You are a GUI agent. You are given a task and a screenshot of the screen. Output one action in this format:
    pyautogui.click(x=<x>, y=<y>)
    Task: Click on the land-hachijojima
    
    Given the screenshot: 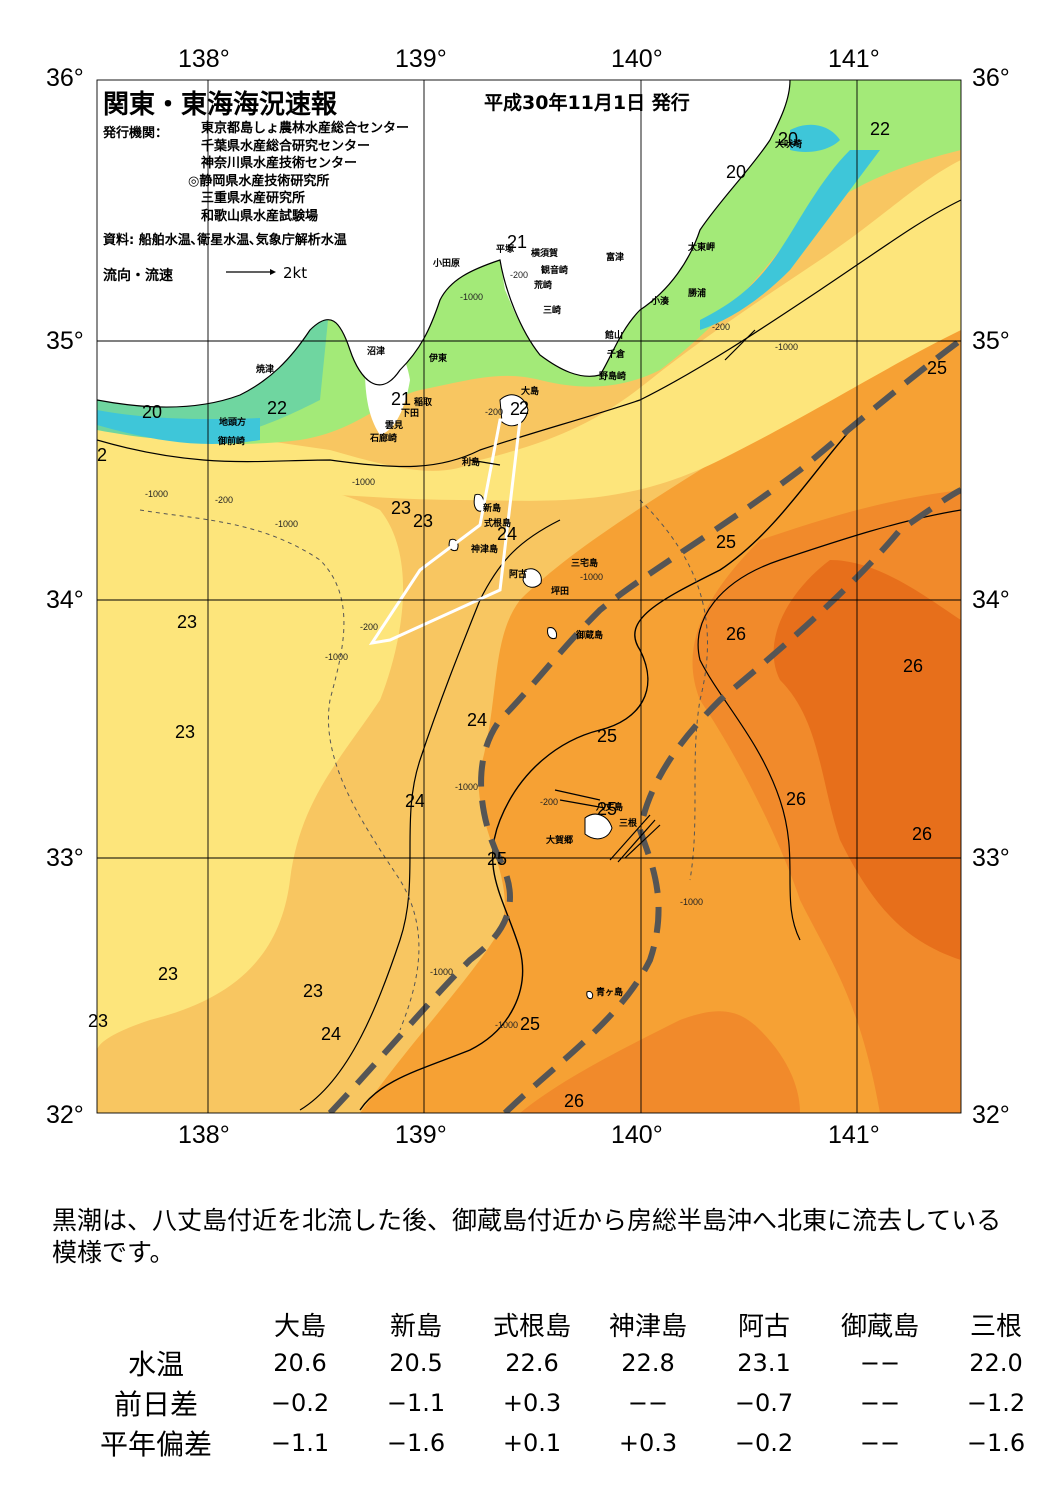 What is the action you would take?
    pyautogui.click(x=598, y=826)
    